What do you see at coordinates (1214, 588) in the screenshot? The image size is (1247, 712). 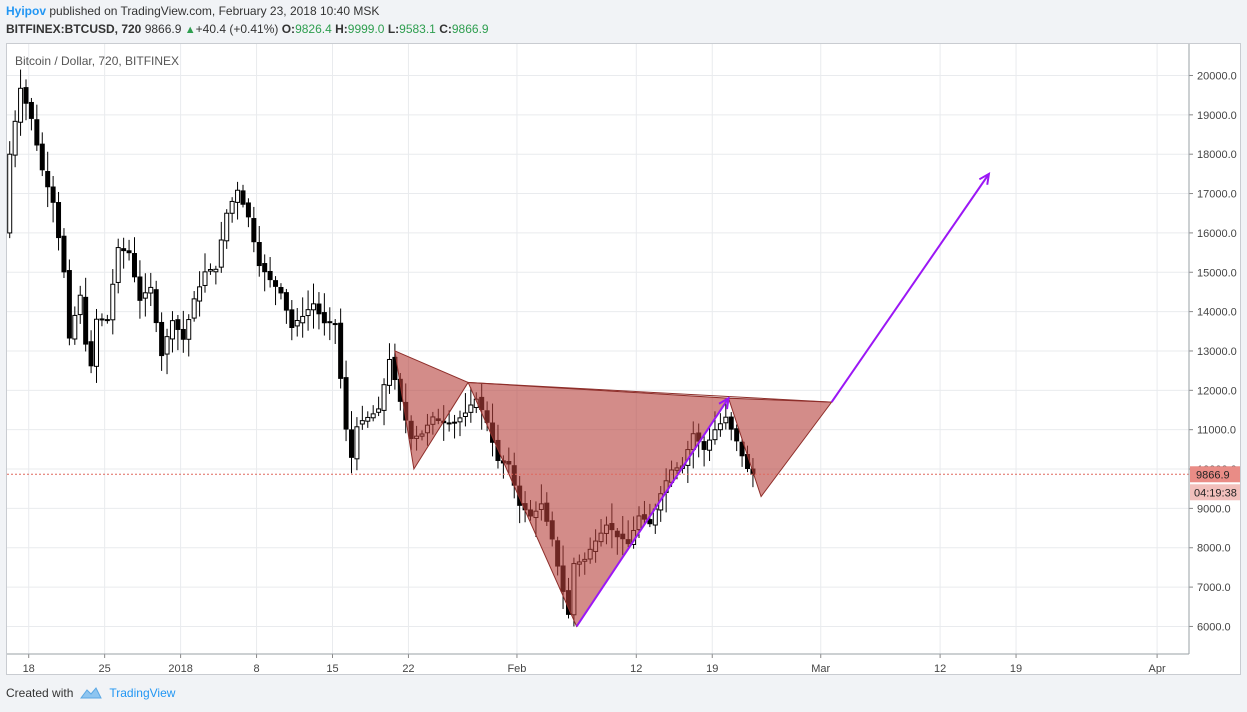 I see `y-tick-label: 7000.0` at bounding box center [1214, 588].